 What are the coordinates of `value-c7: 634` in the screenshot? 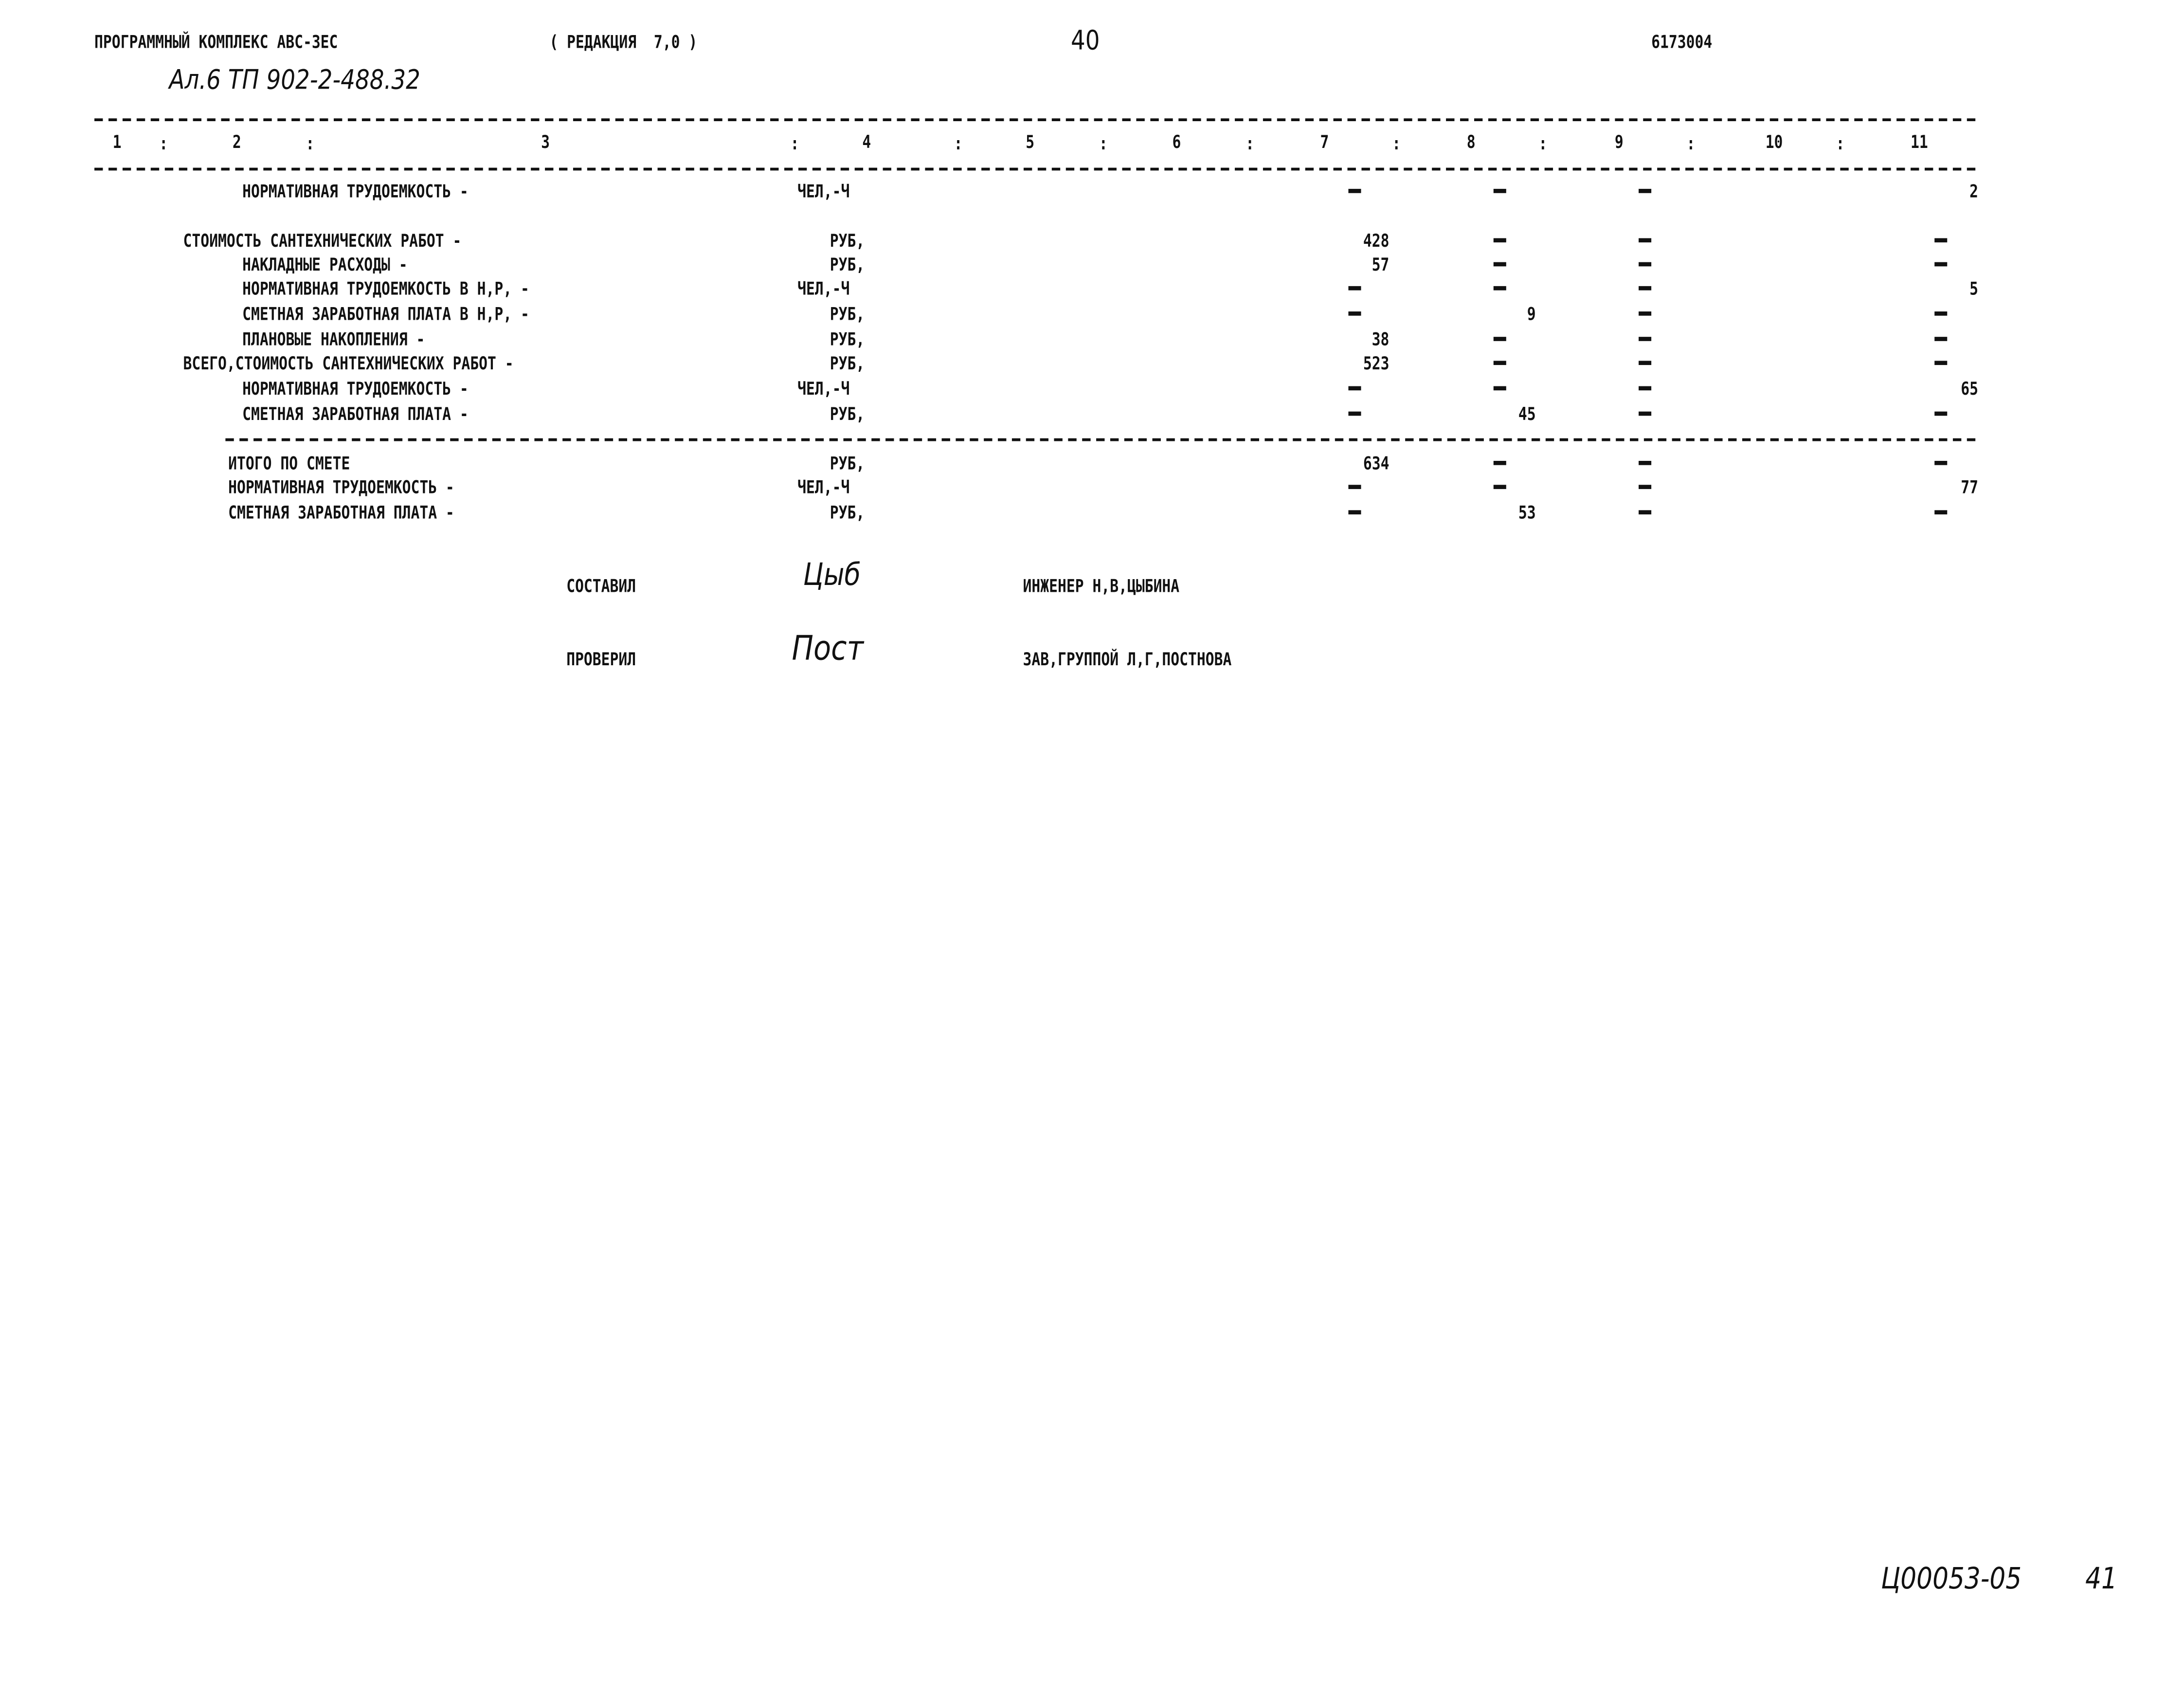 It's located at (1376, 463).